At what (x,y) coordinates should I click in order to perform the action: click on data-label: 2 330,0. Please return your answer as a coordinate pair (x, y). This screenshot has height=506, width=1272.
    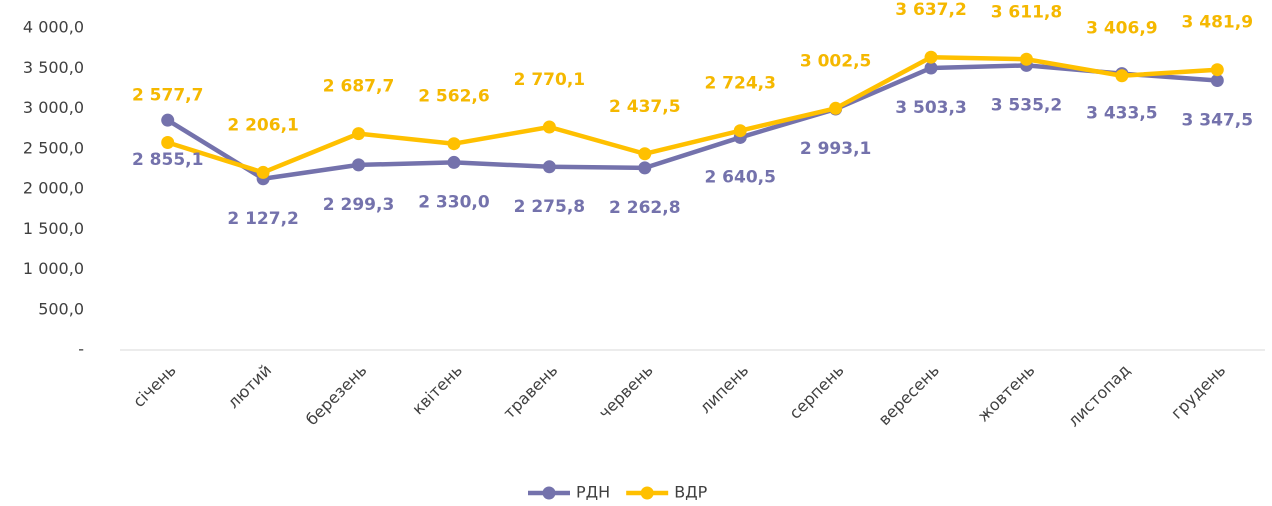
    Looking at the image, I should click on (454, 202).